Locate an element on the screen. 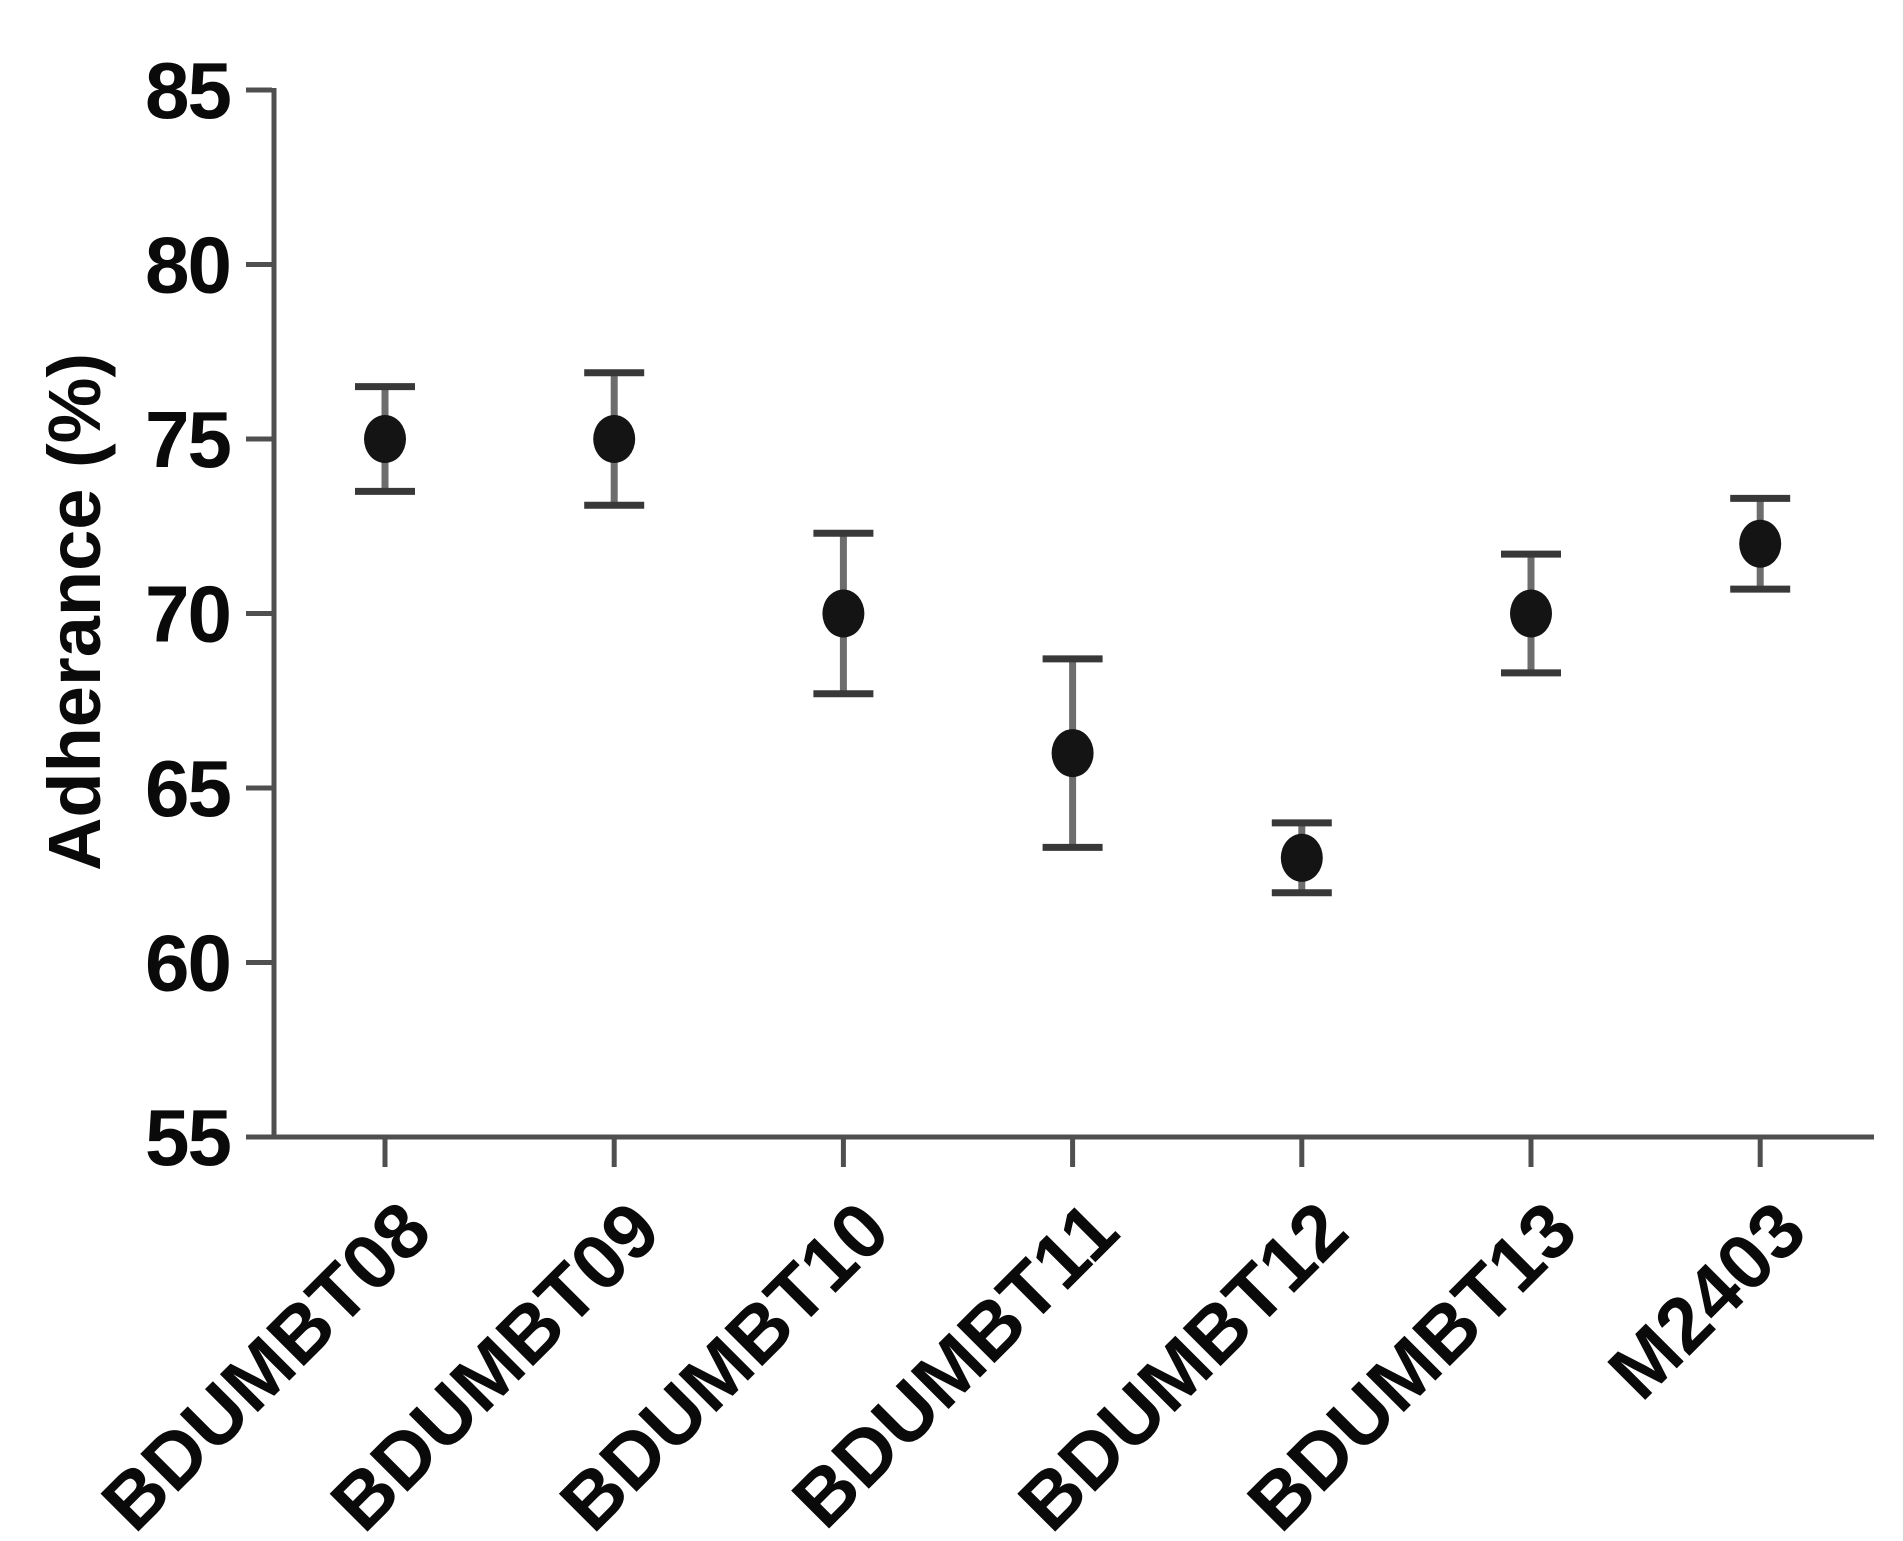 The image size is (1903, 1541). y-tick-label: 55 is located at coordinates (187, 1137).